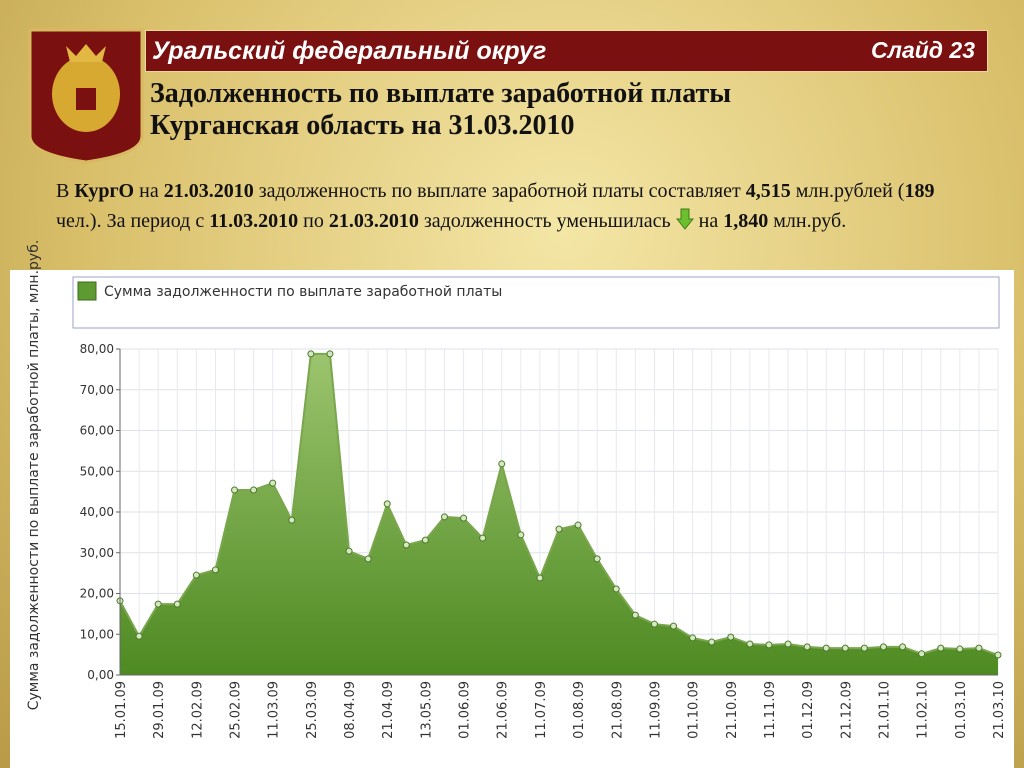 Image resolution: width=1024 pixels, height=768 pixels. I want to click on y-tick-label: 40,00, so click(97, 512).